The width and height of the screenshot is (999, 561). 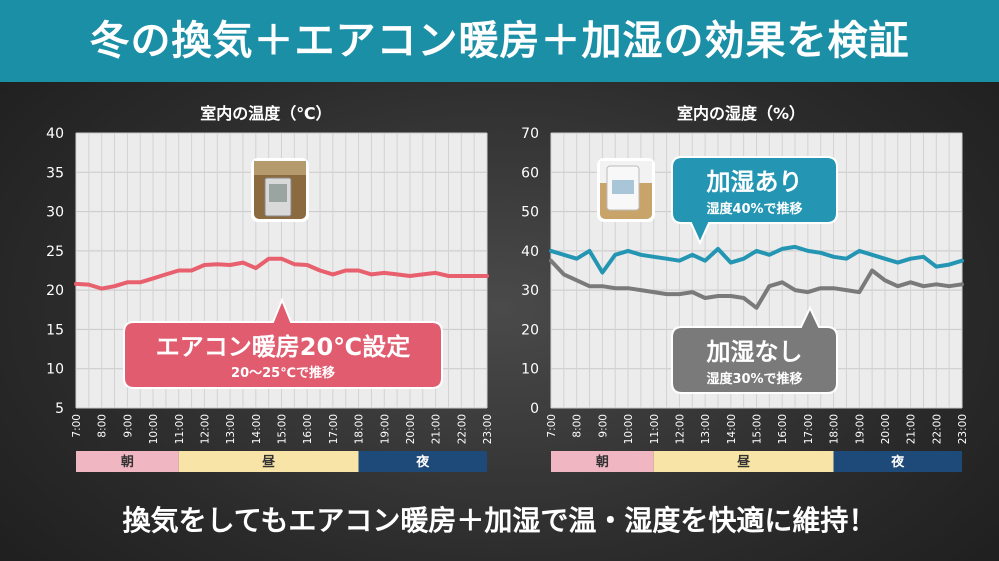 I want to click on humid-on-callout-box, so click(x=754, y=201).